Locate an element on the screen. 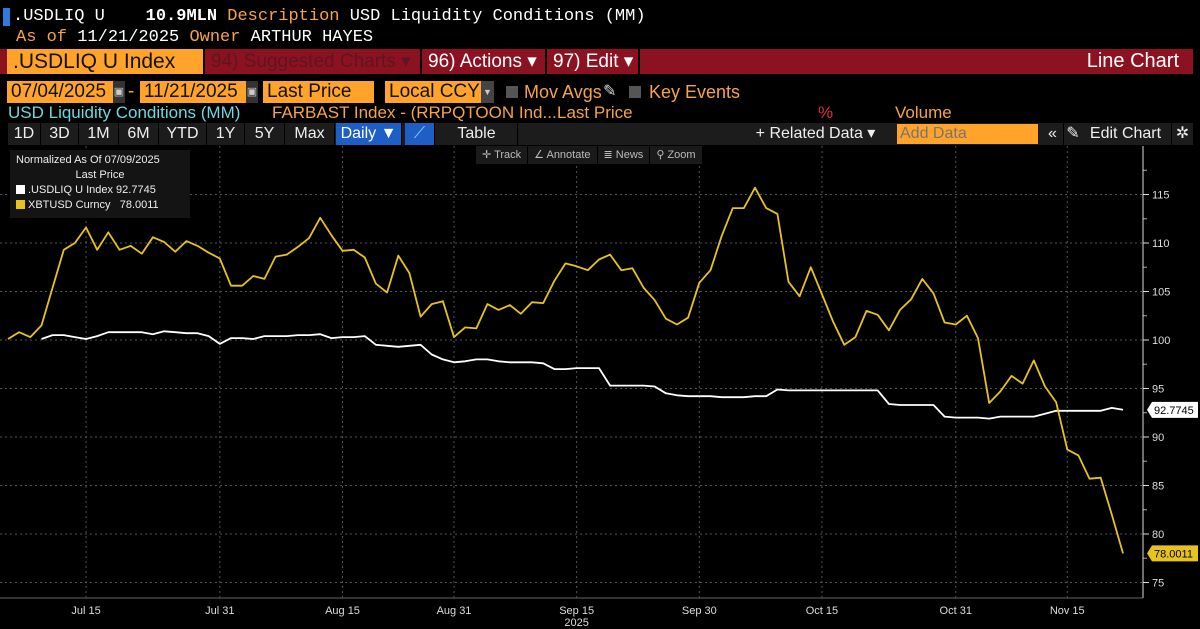  series-name: USD Liquidity Conditions (MM) is located at coordinates (124, 112).